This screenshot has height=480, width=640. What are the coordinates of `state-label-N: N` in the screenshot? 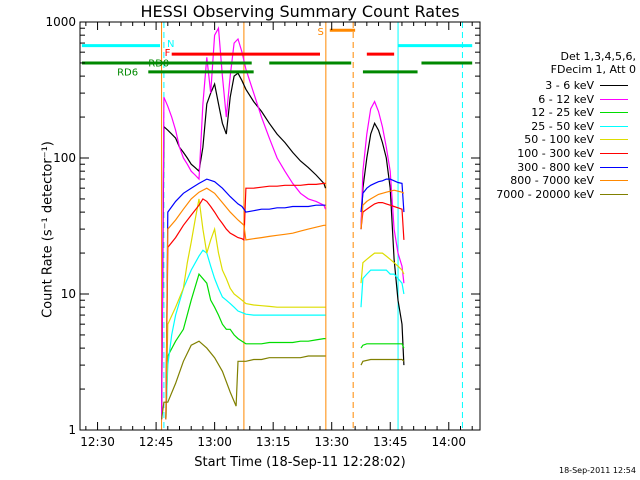 It's located at (170, 44).